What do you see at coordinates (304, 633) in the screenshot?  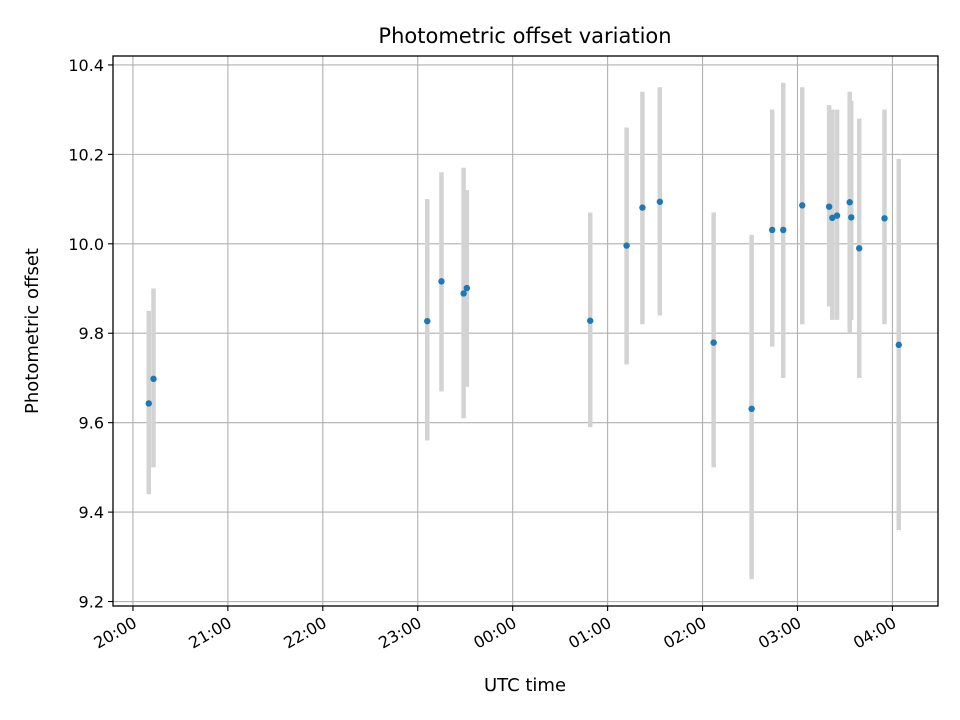 I see `x-tick-label: 22:00` at bounding box center [304, 633].